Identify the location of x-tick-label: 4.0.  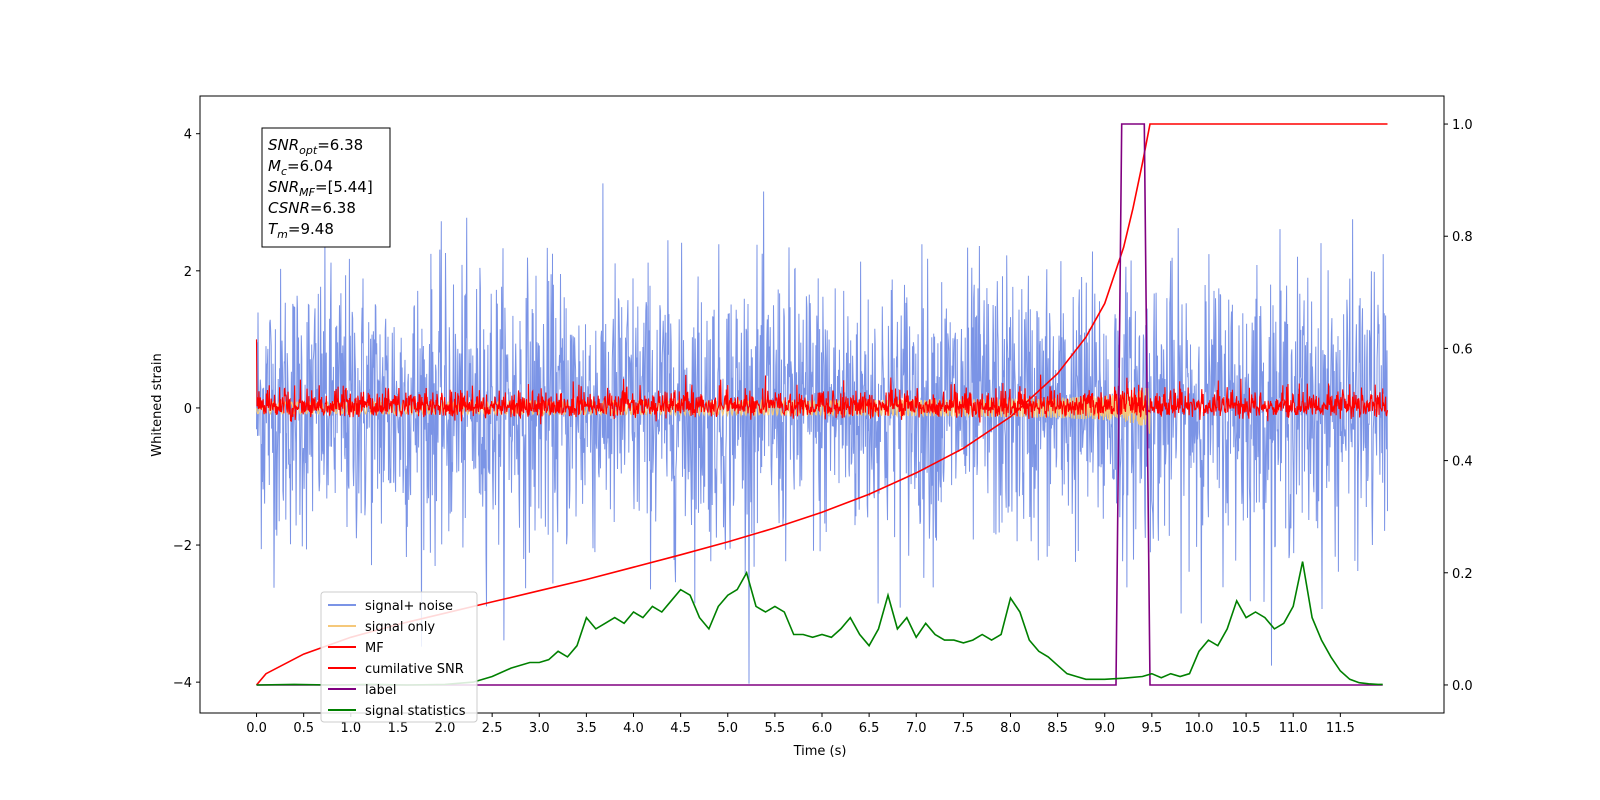
(633, 728).